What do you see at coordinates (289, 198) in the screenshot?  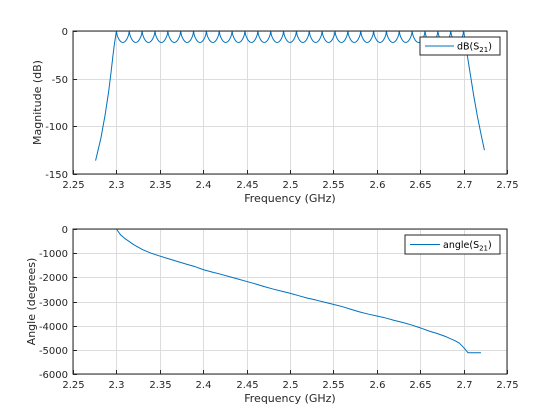 I see `magnitude-x-axis-label: Frequency (GHz)` at bounding box center [289, 198].